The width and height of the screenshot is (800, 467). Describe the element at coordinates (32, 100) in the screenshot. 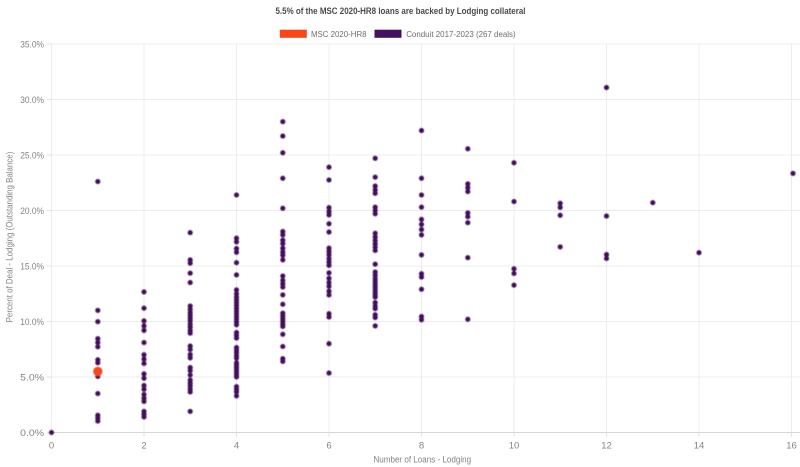

I see `svg-text: 30.0%` at that location.